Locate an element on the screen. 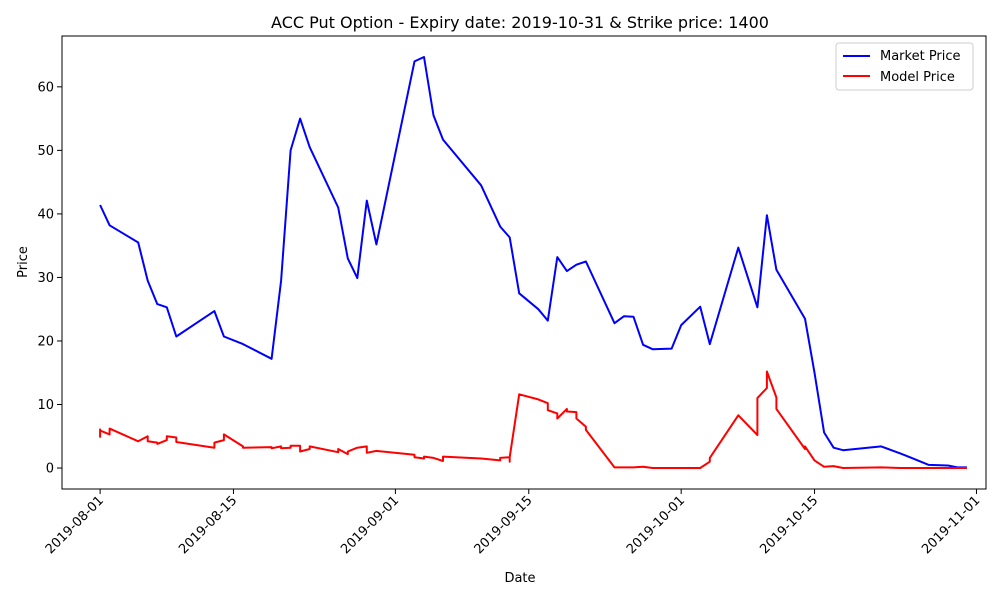 The image size is (1000, 600). series-line-model-price is located at coordinates (533, 419).